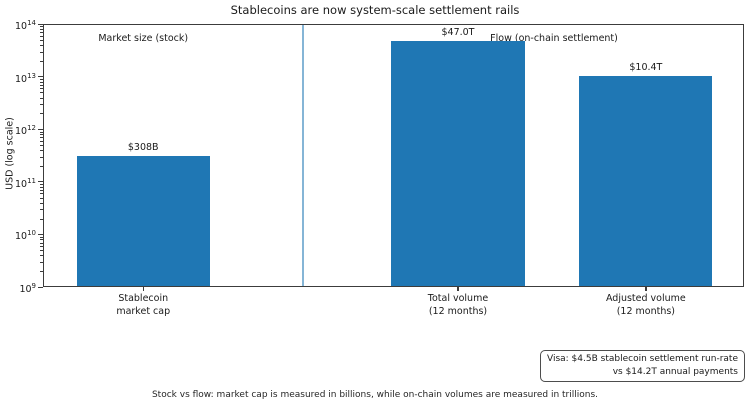 This screenshot has width=750, height=410. Describe the element at coordinates (645, 305) in the screenshot. I see `x-tick-label: Adjusted volume (12 months)` at that location.